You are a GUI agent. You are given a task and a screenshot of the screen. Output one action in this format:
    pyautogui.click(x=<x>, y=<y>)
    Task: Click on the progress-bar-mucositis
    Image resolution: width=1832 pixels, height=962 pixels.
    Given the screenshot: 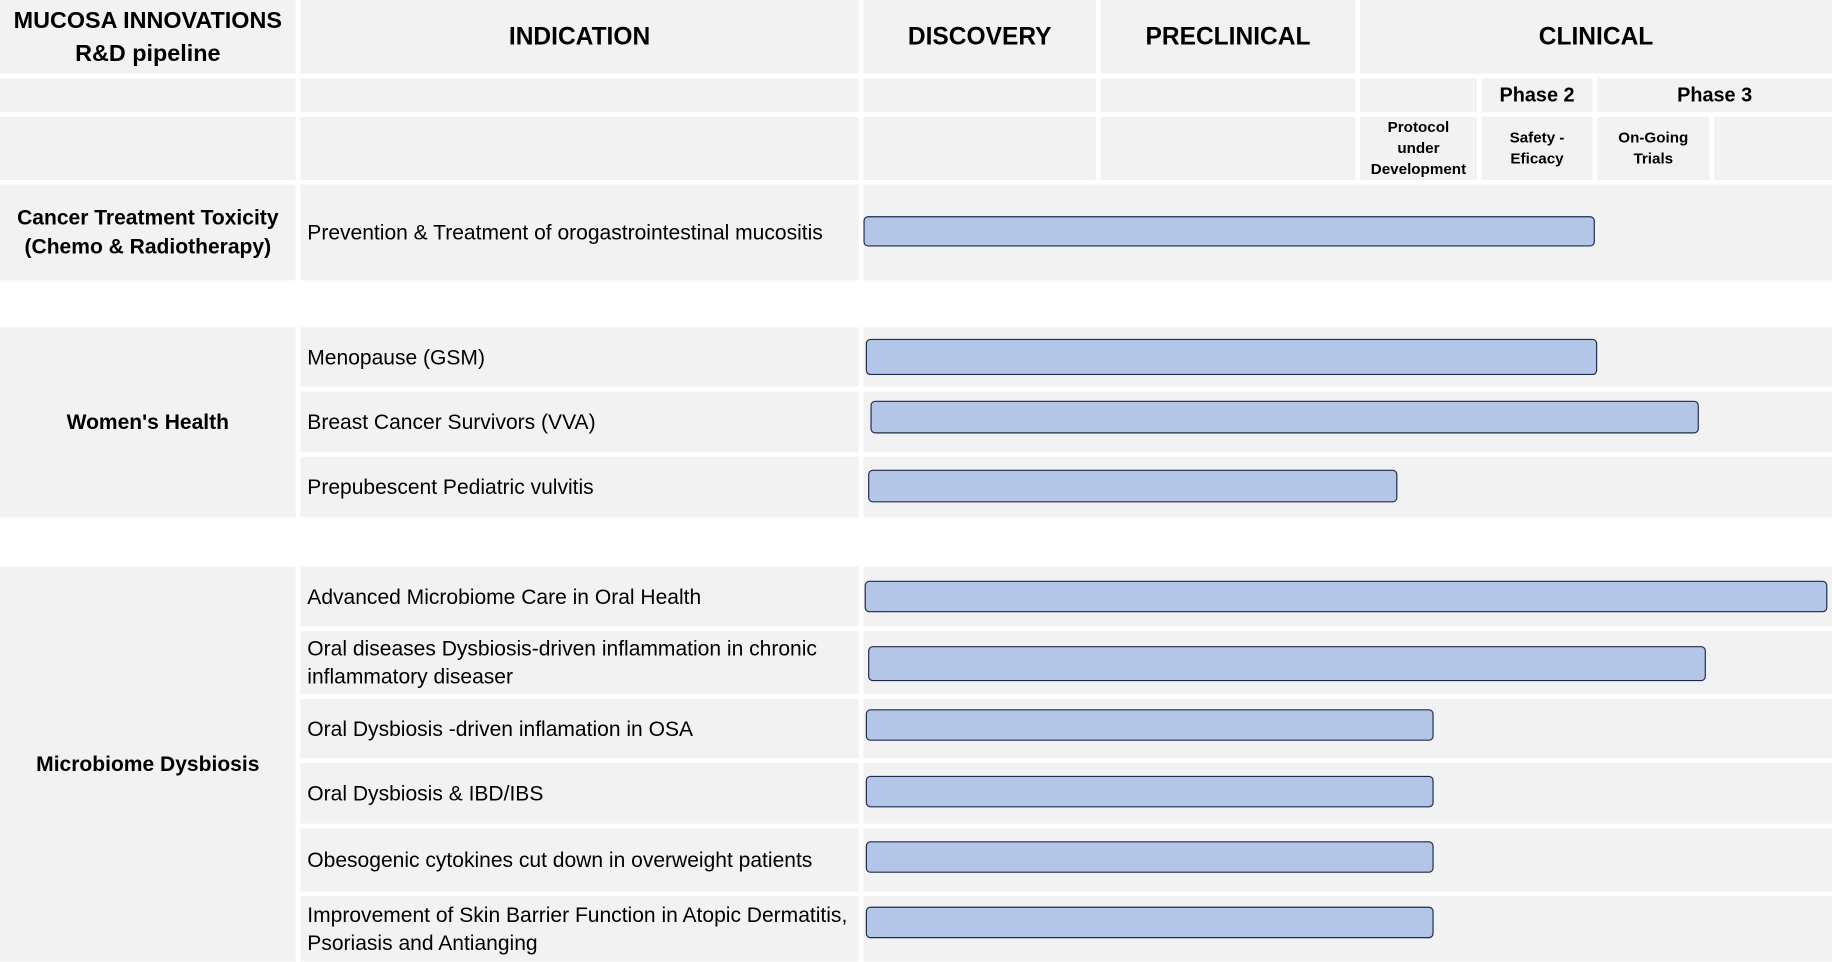 What is the action you would take?
    pyautogui.click(x=1229, y=231)
    